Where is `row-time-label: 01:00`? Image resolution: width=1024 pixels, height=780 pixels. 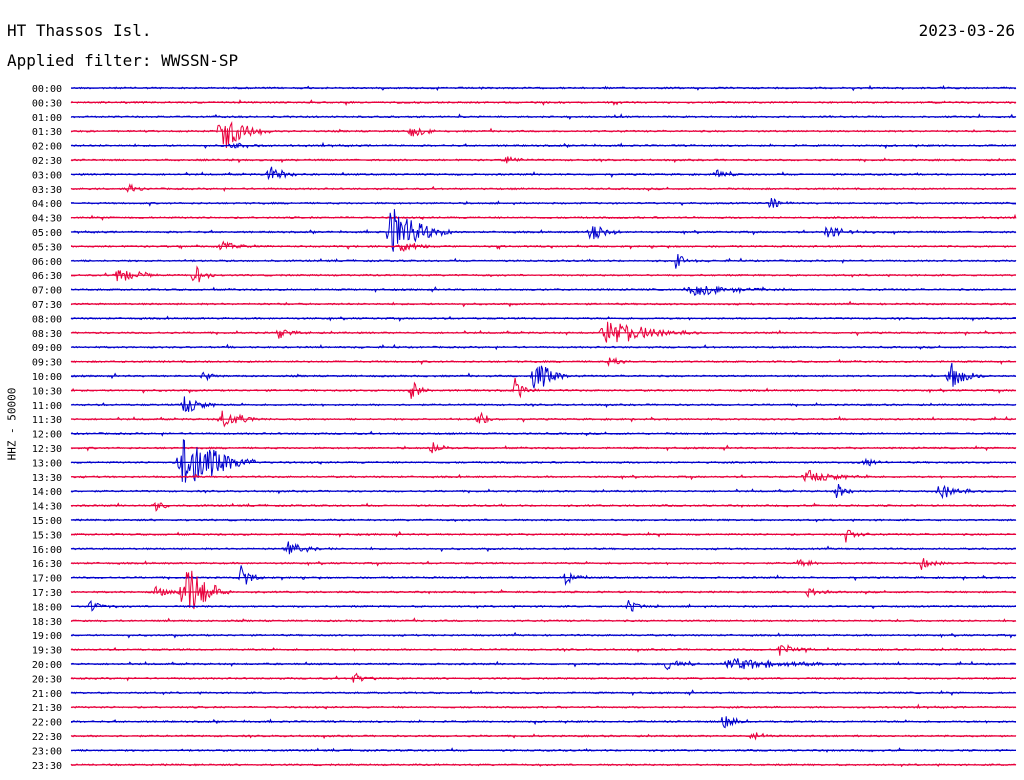 row-time-label: 01:00 is located at coordinates (47, 118).